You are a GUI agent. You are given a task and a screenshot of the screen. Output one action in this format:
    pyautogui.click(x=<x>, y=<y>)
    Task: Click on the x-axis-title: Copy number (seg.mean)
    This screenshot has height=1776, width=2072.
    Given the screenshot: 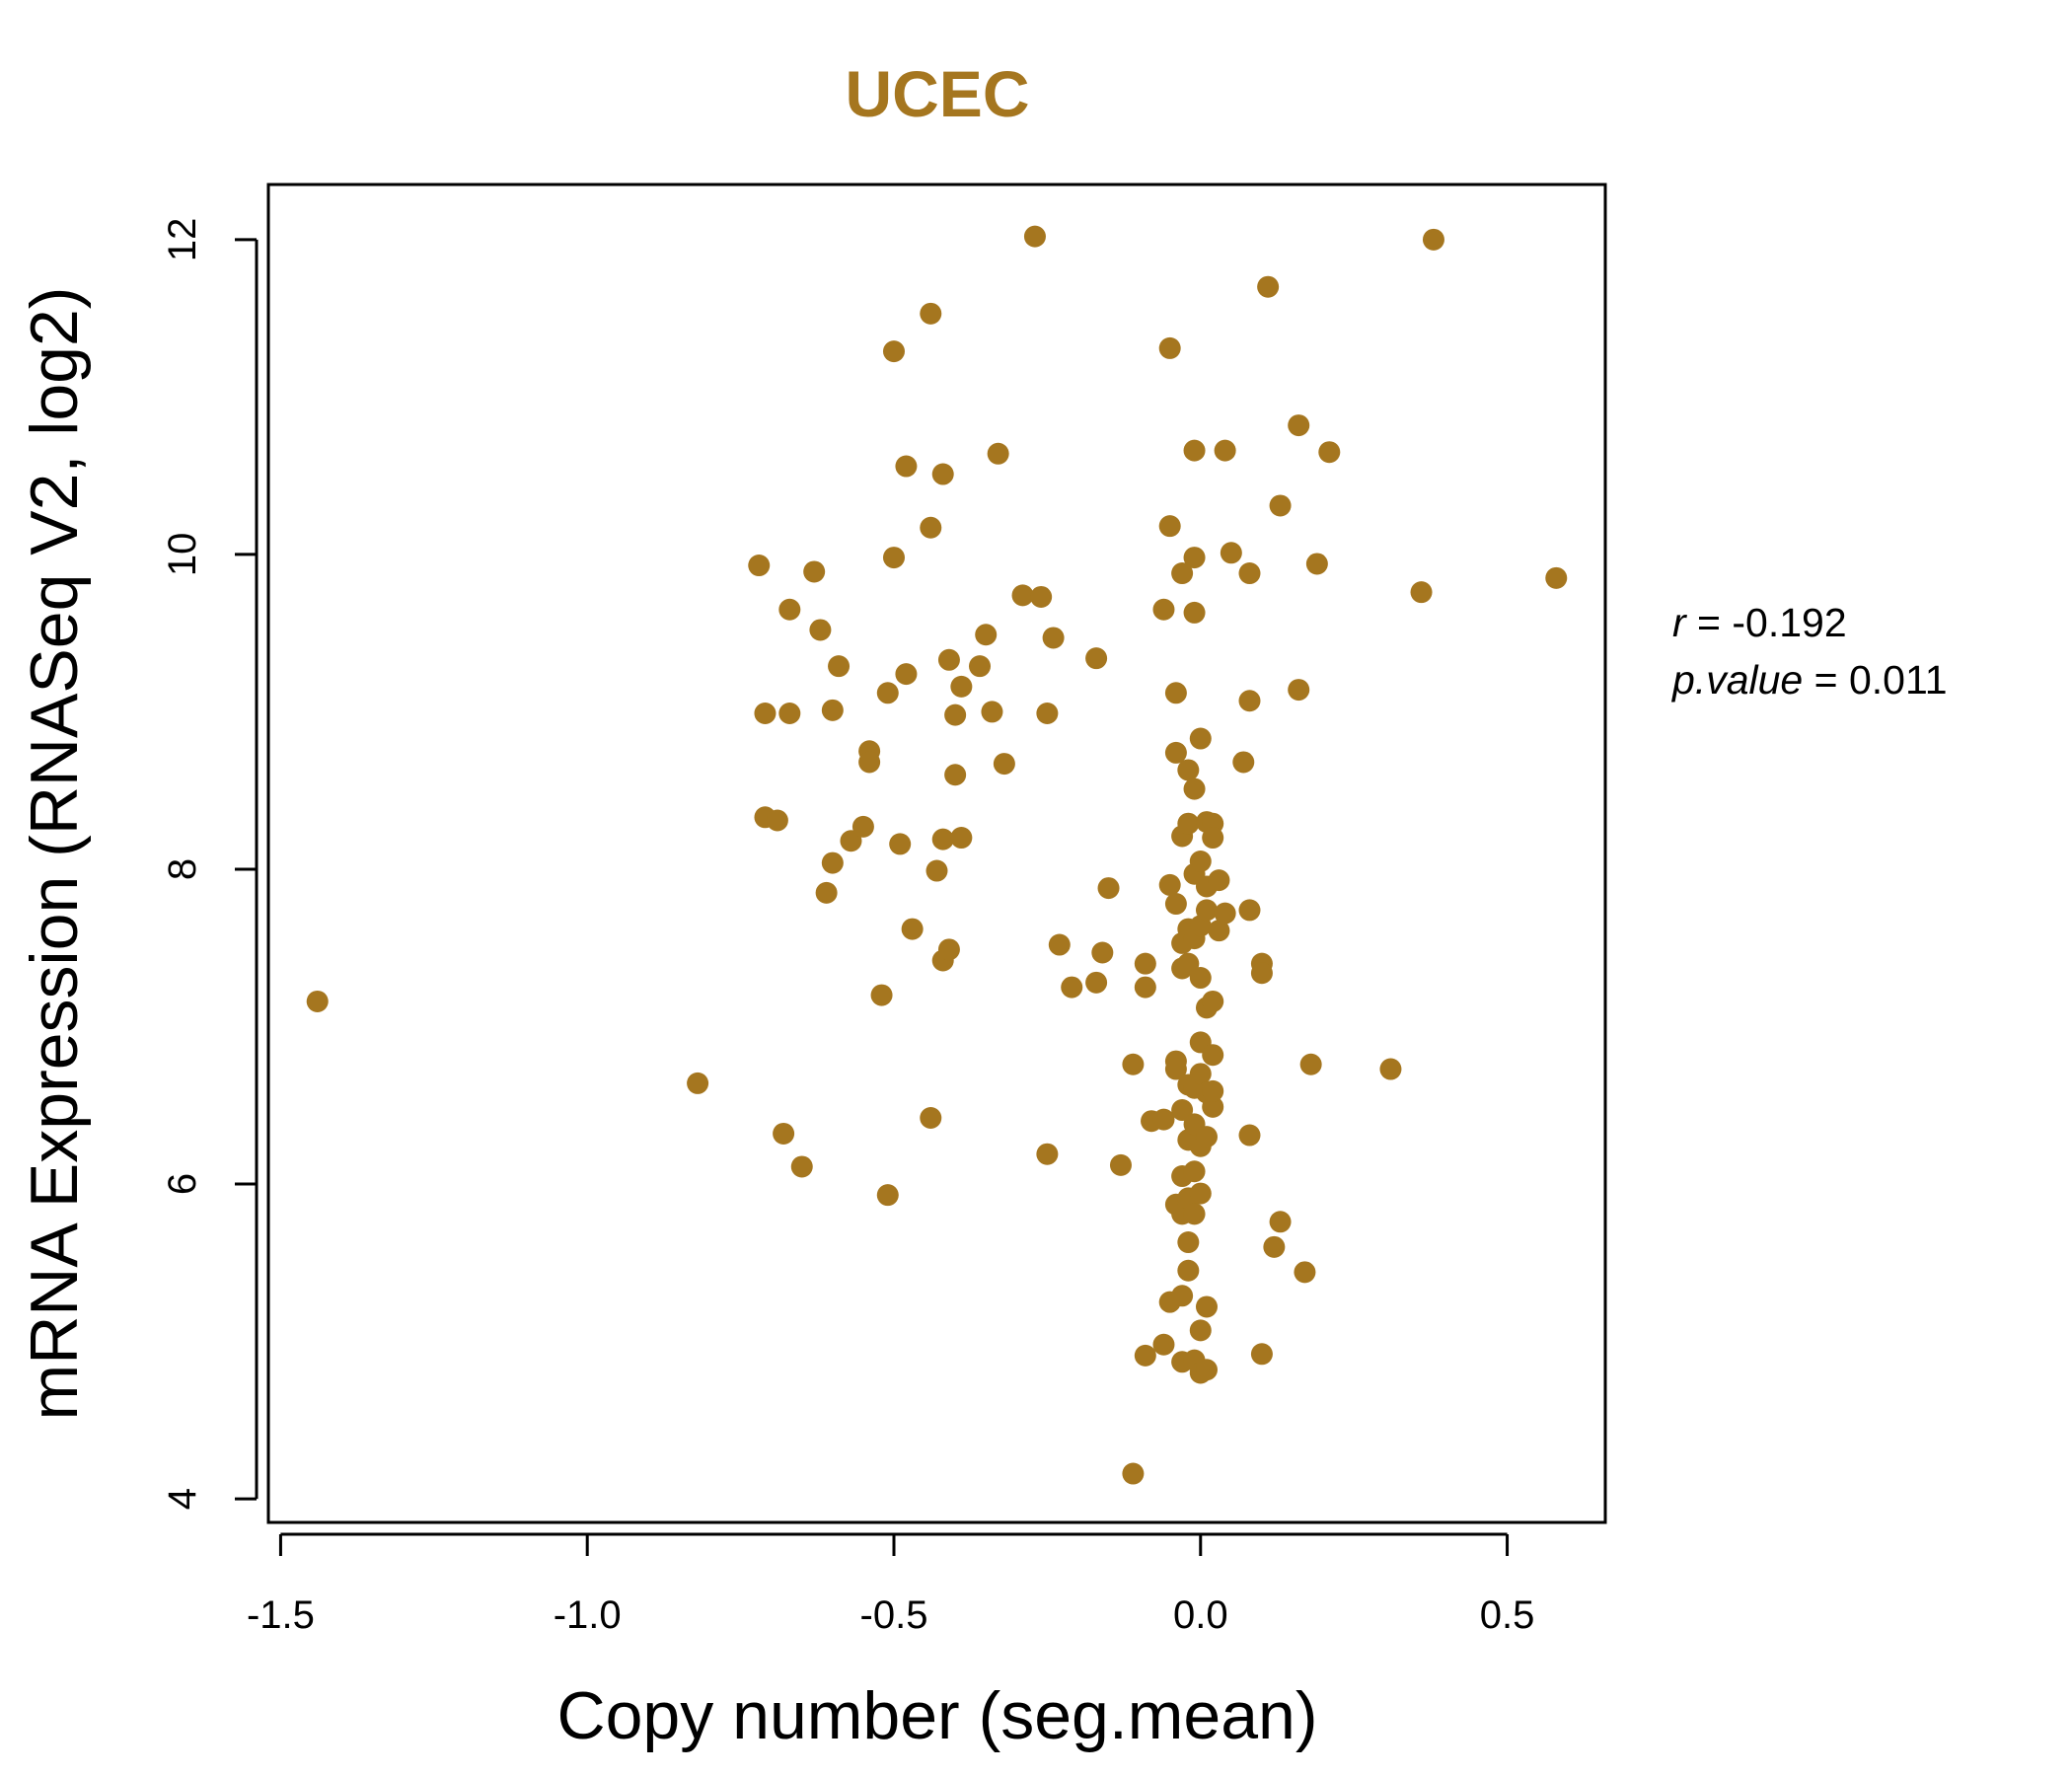 What is the action you would take?
    pyautogui.click(x=937, y=1716)
    